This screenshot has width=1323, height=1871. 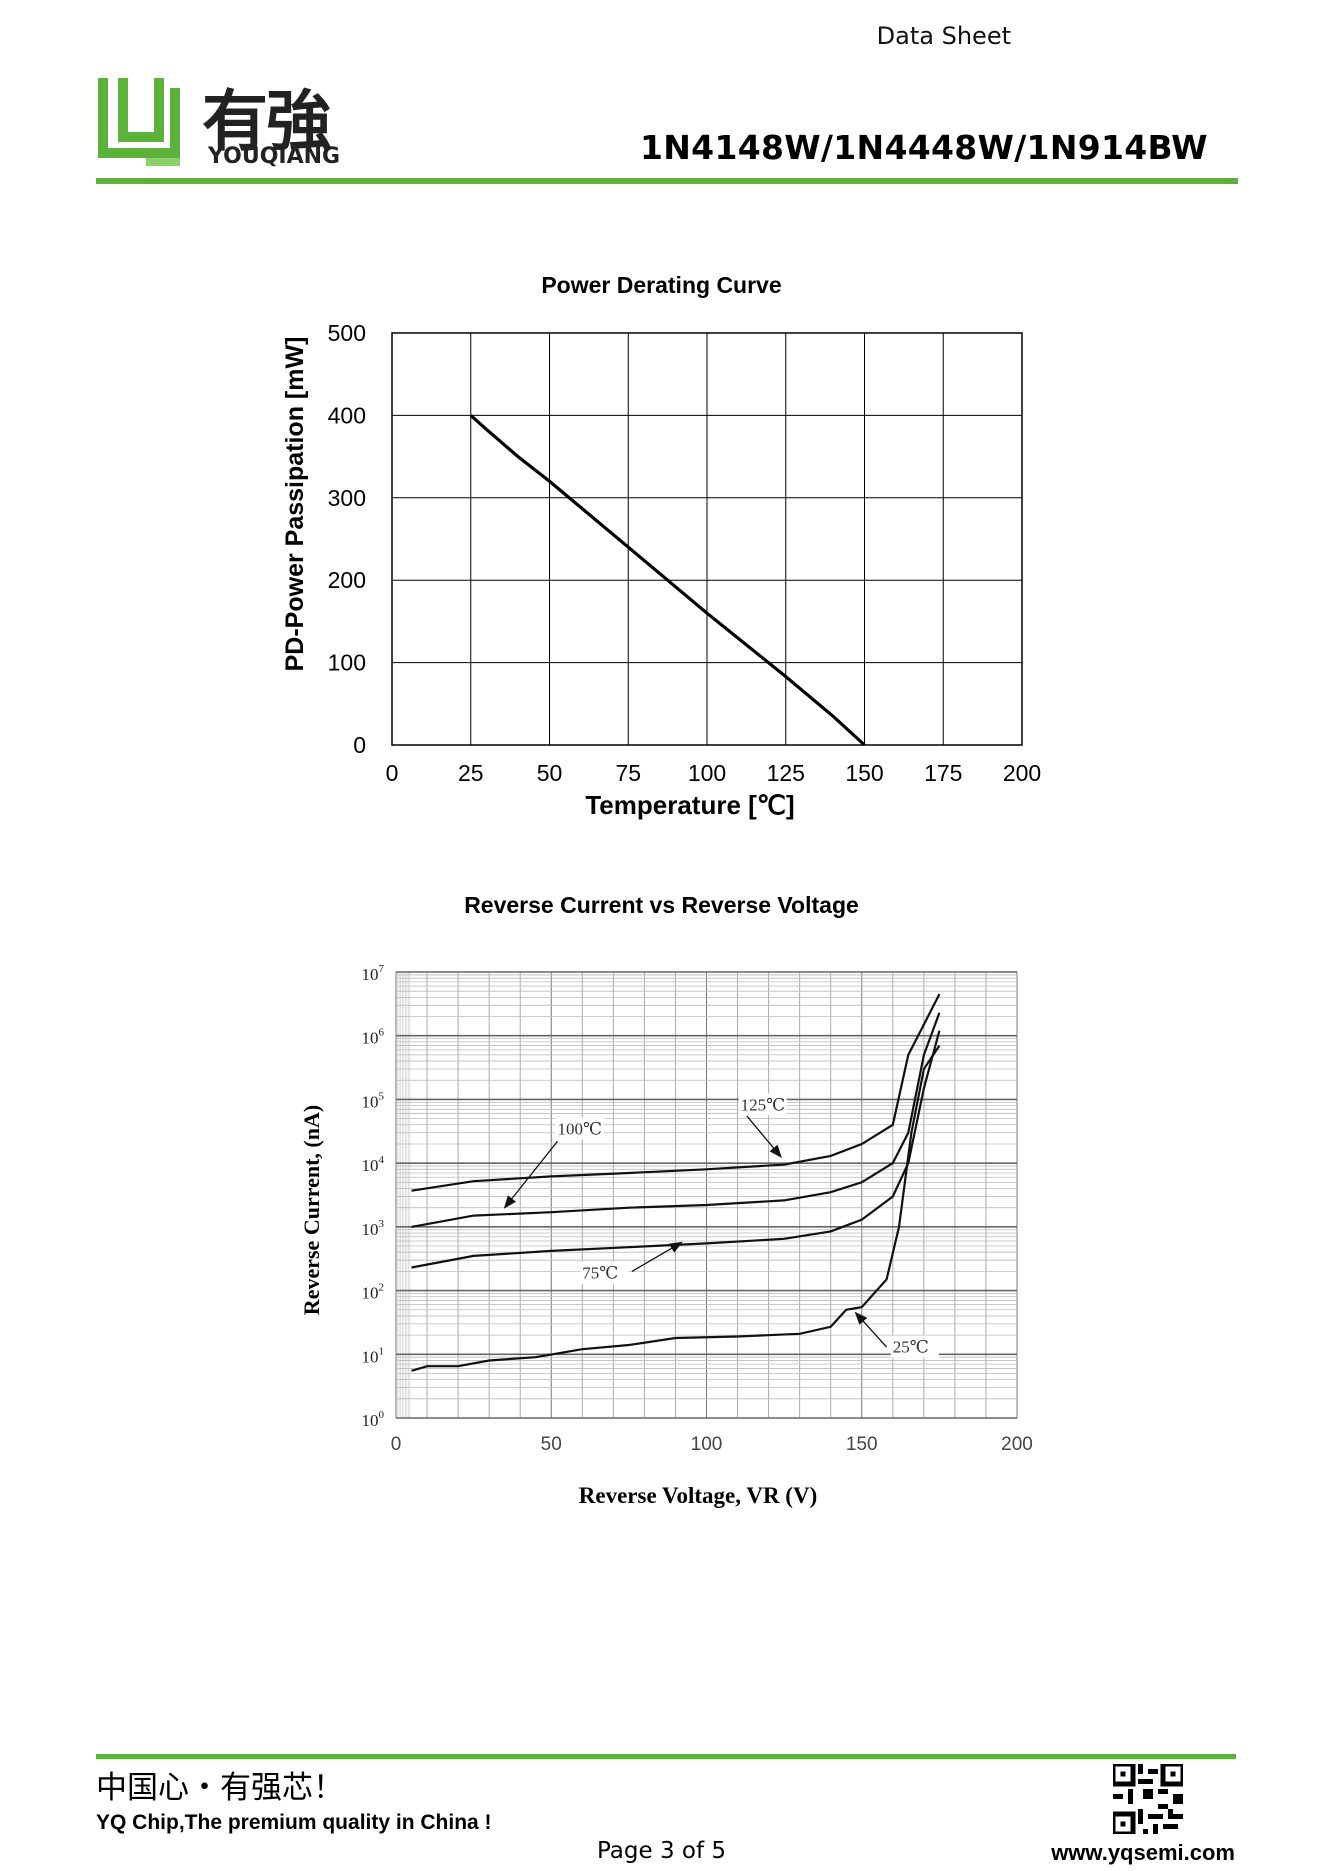 I want to click on power-xtick-label: 175, so click(x=943, y=773).